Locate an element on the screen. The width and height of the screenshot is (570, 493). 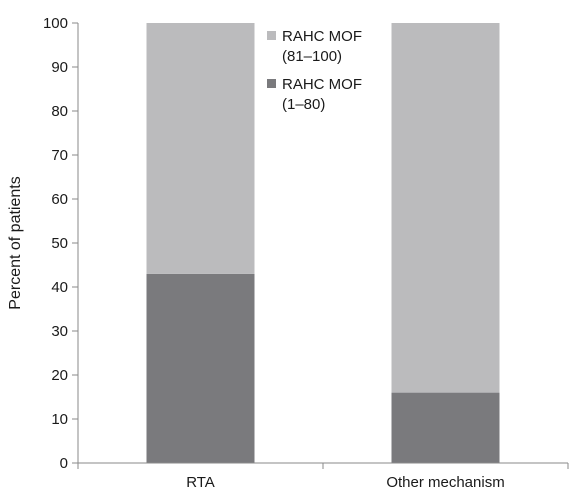
bar-segment-mof-81-100-rta is located at coordinates (200, 148).